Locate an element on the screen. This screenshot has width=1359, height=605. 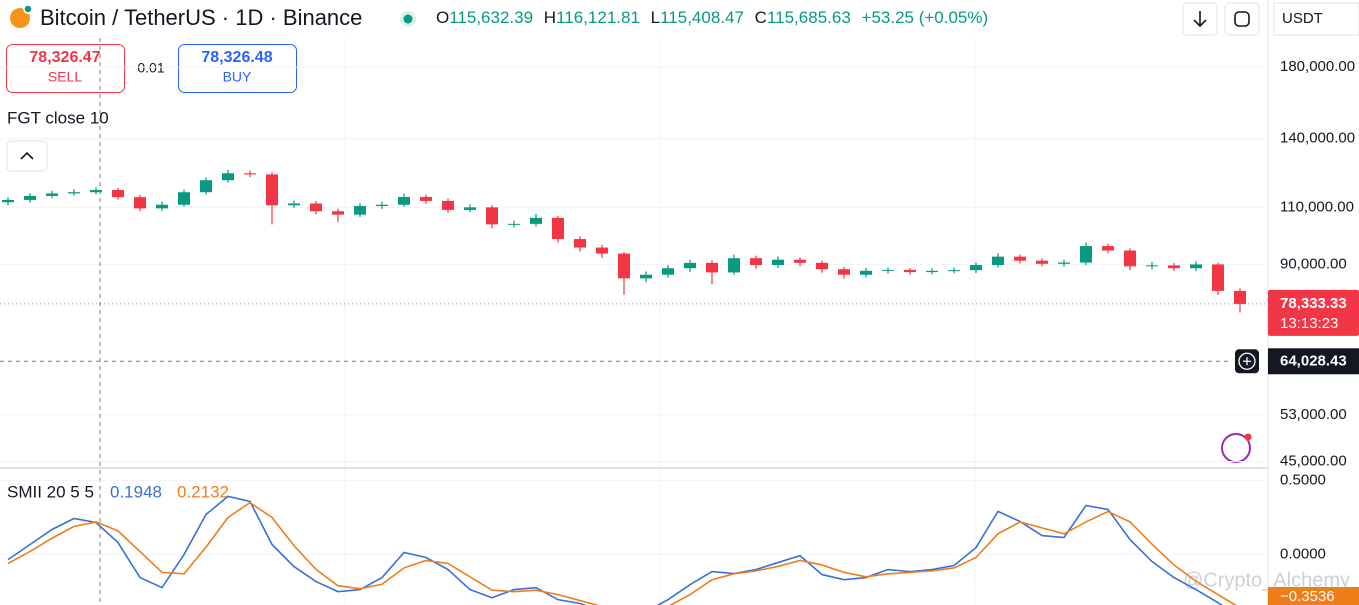
market-status-dot is located at coordinates (408, 19).